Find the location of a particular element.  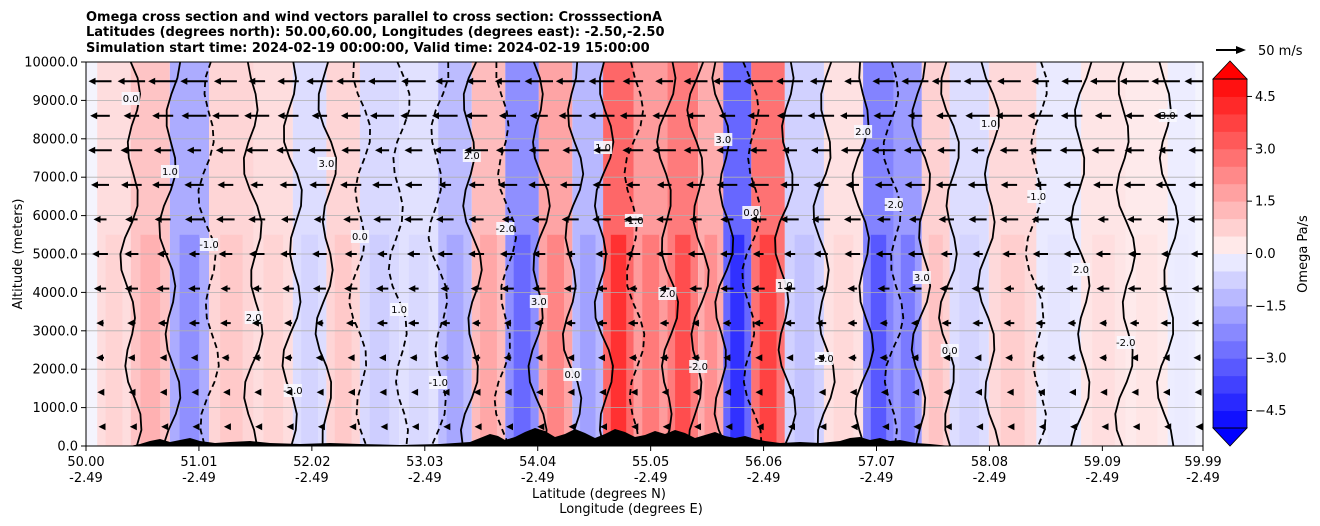

x-tick-label-latitude: 50.00 is located at coordinates (85, 462).